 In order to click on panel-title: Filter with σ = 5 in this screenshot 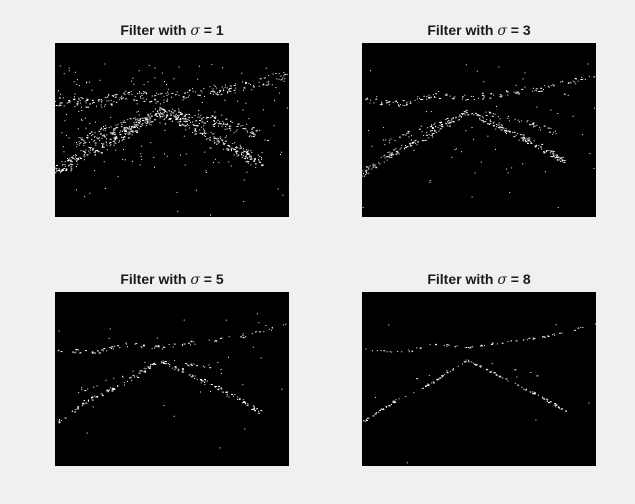, I will do `click(172, 280)`.